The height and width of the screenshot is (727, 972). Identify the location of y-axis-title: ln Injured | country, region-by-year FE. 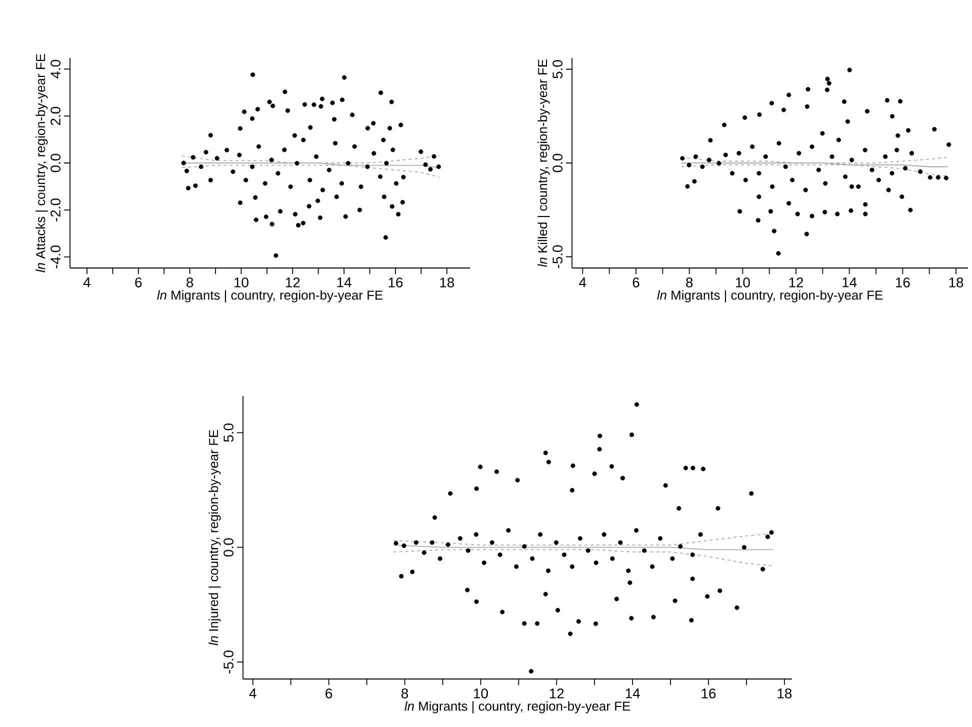
(214, 538).